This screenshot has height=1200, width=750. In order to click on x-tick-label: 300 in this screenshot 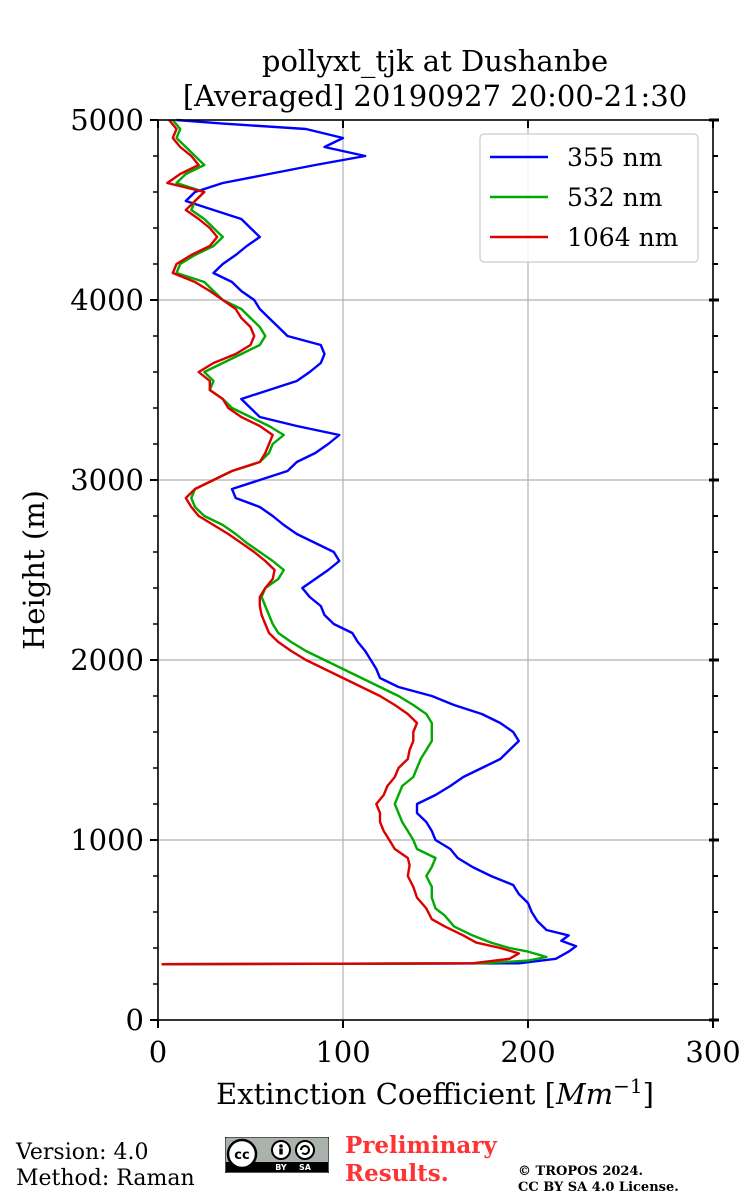, I will do `click(712, 1052)`.